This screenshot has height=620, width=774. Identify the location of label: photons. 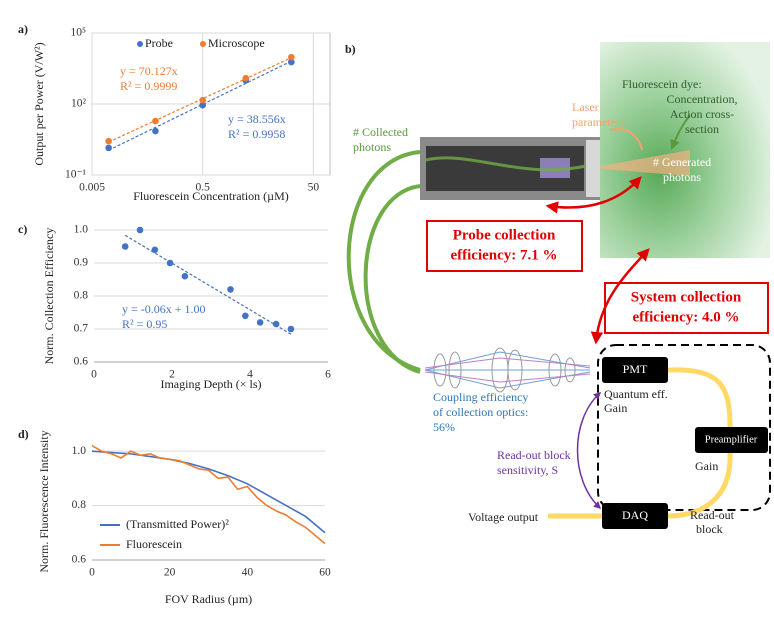
(372, 147).